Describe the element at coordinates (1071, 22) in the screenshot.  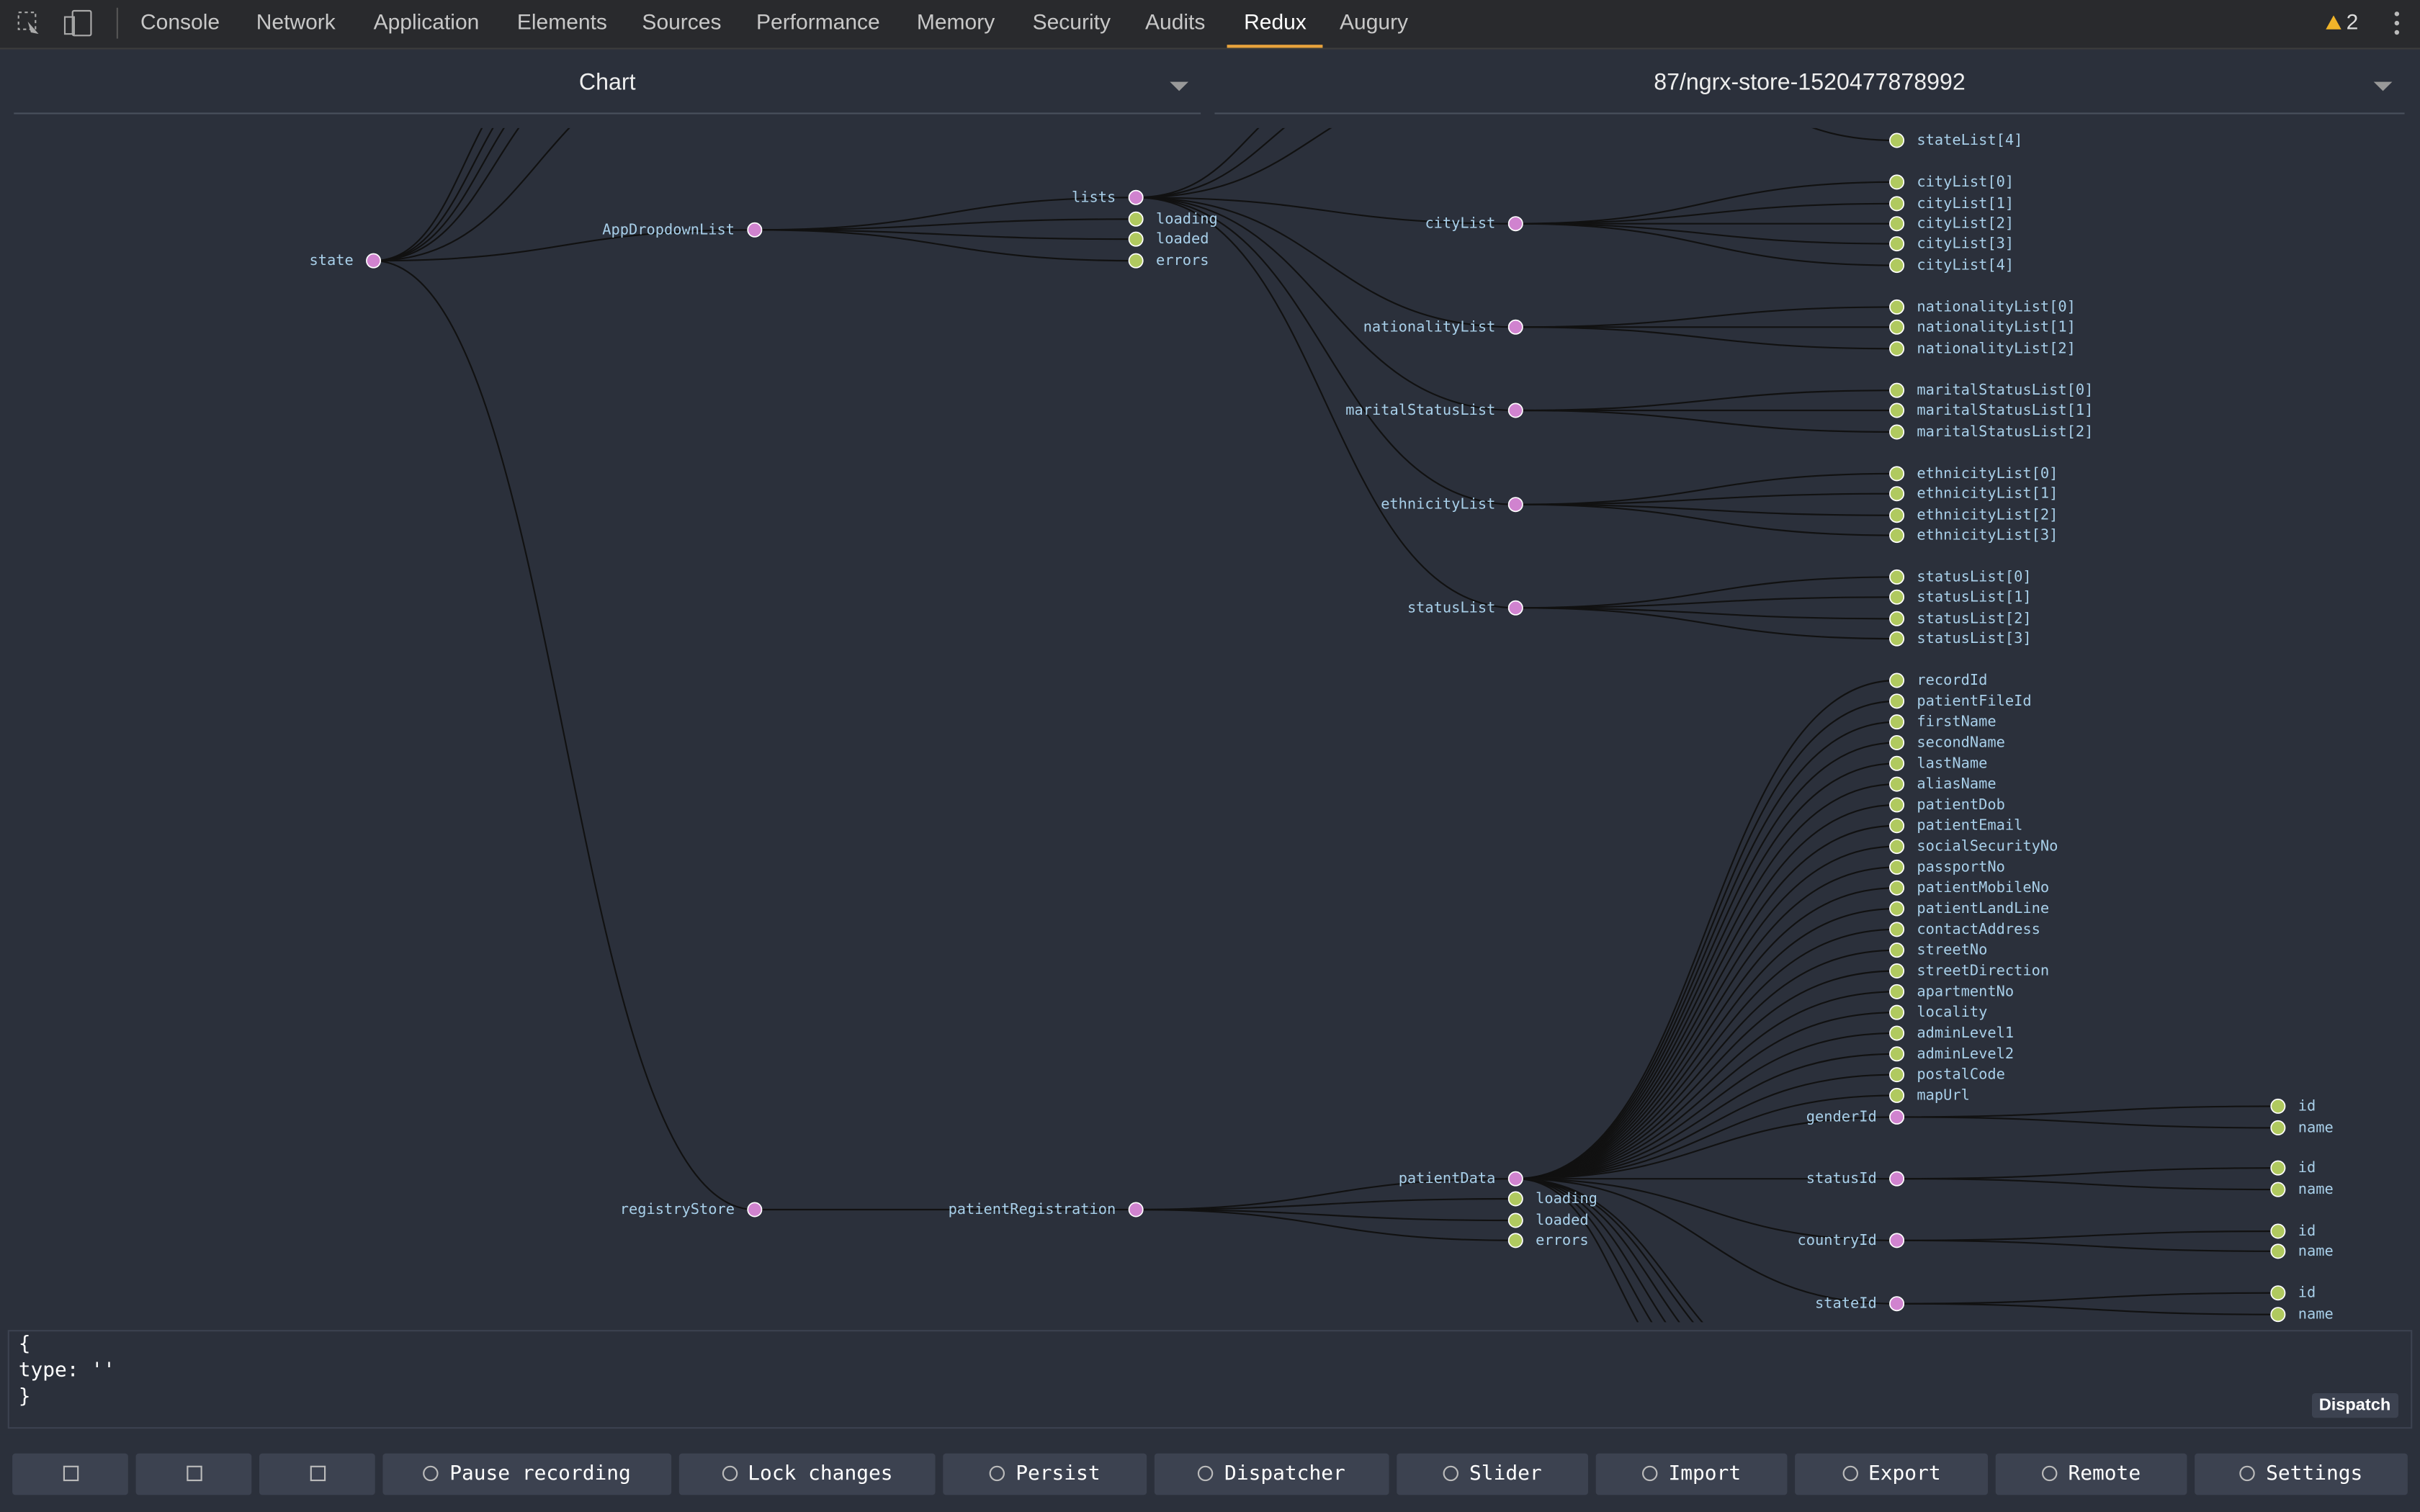
I see `tab: Security` at that location.